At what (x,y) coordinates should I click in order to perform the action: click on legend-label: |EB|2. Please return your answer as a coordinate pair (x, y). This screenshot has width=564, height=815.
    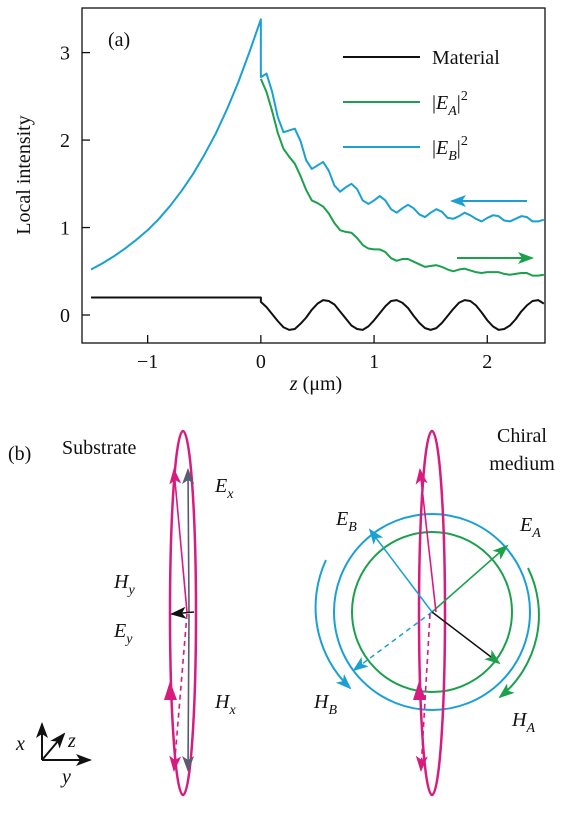
    Looking at the image, I should click on (450, 149).